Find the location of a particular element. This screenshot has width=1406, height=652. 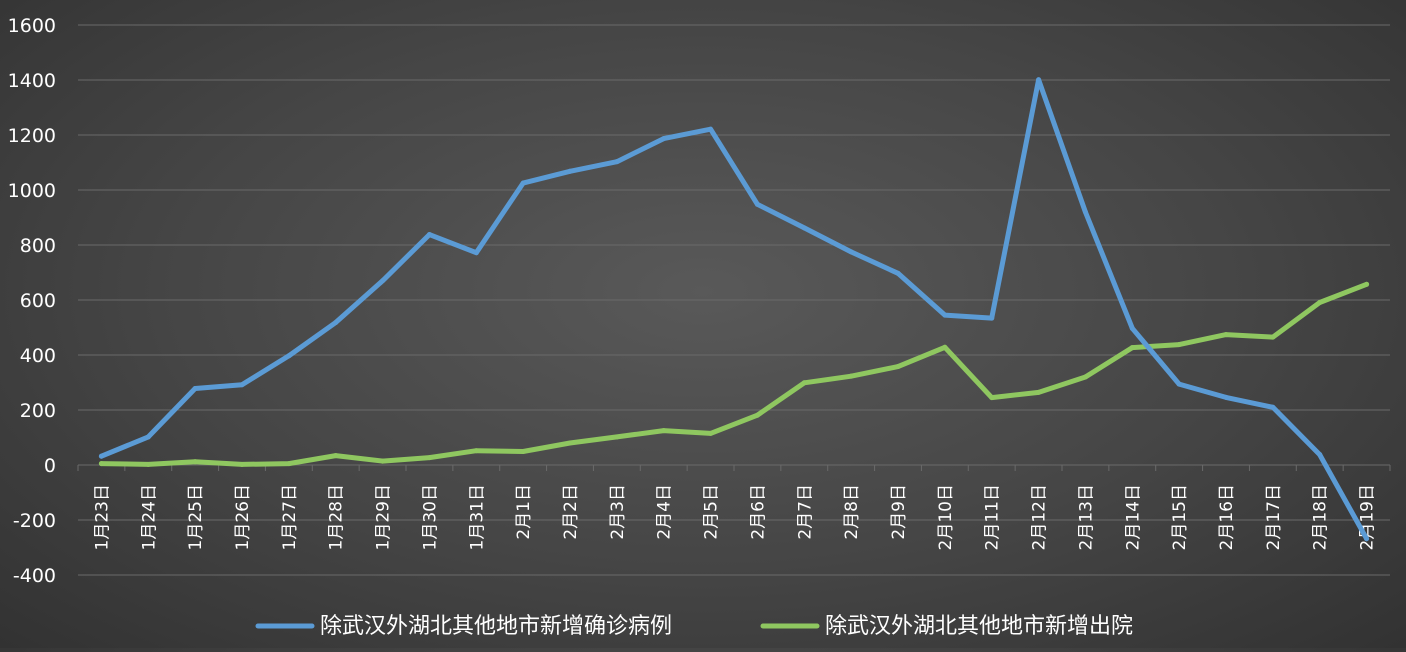

x-tick-label: 2月10日 is located at coordinates (946, 517).